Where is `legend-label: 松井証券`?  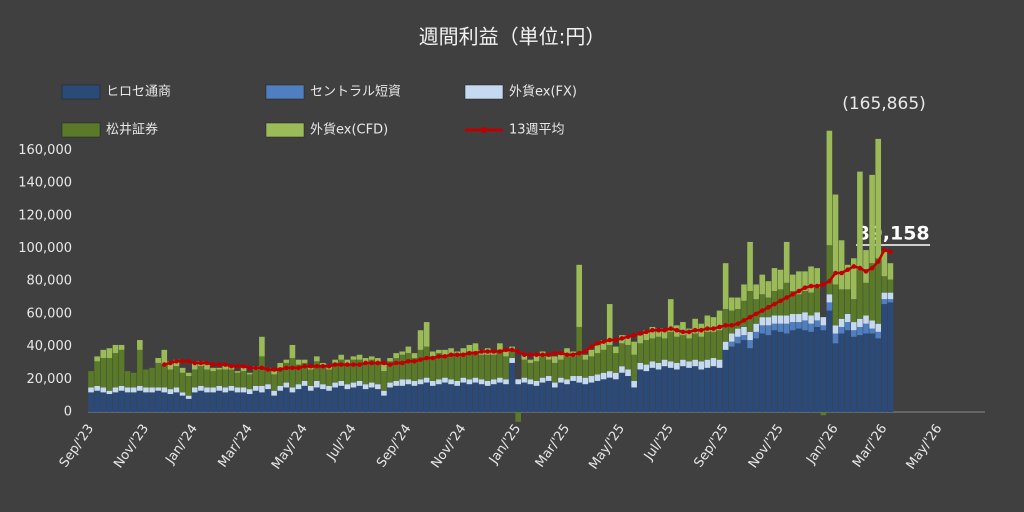 legend-label: 松井証券 is located at coordinates (132, 130).